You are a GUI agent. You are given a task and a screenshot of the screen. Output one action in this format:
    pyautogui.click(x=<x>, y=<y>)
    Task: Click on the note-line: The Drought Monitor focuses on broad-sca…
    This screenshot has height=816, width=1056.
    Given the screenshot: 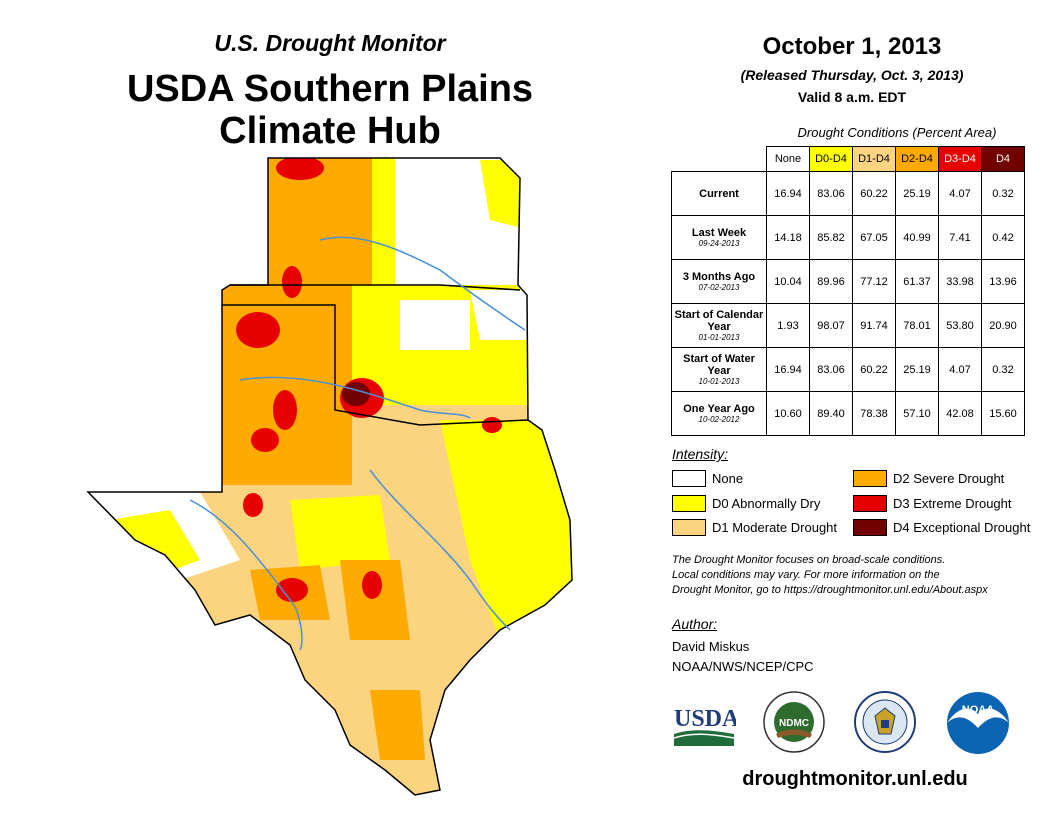 What is the action you would take?
    pyautogui.click(x=809, y=560)
    